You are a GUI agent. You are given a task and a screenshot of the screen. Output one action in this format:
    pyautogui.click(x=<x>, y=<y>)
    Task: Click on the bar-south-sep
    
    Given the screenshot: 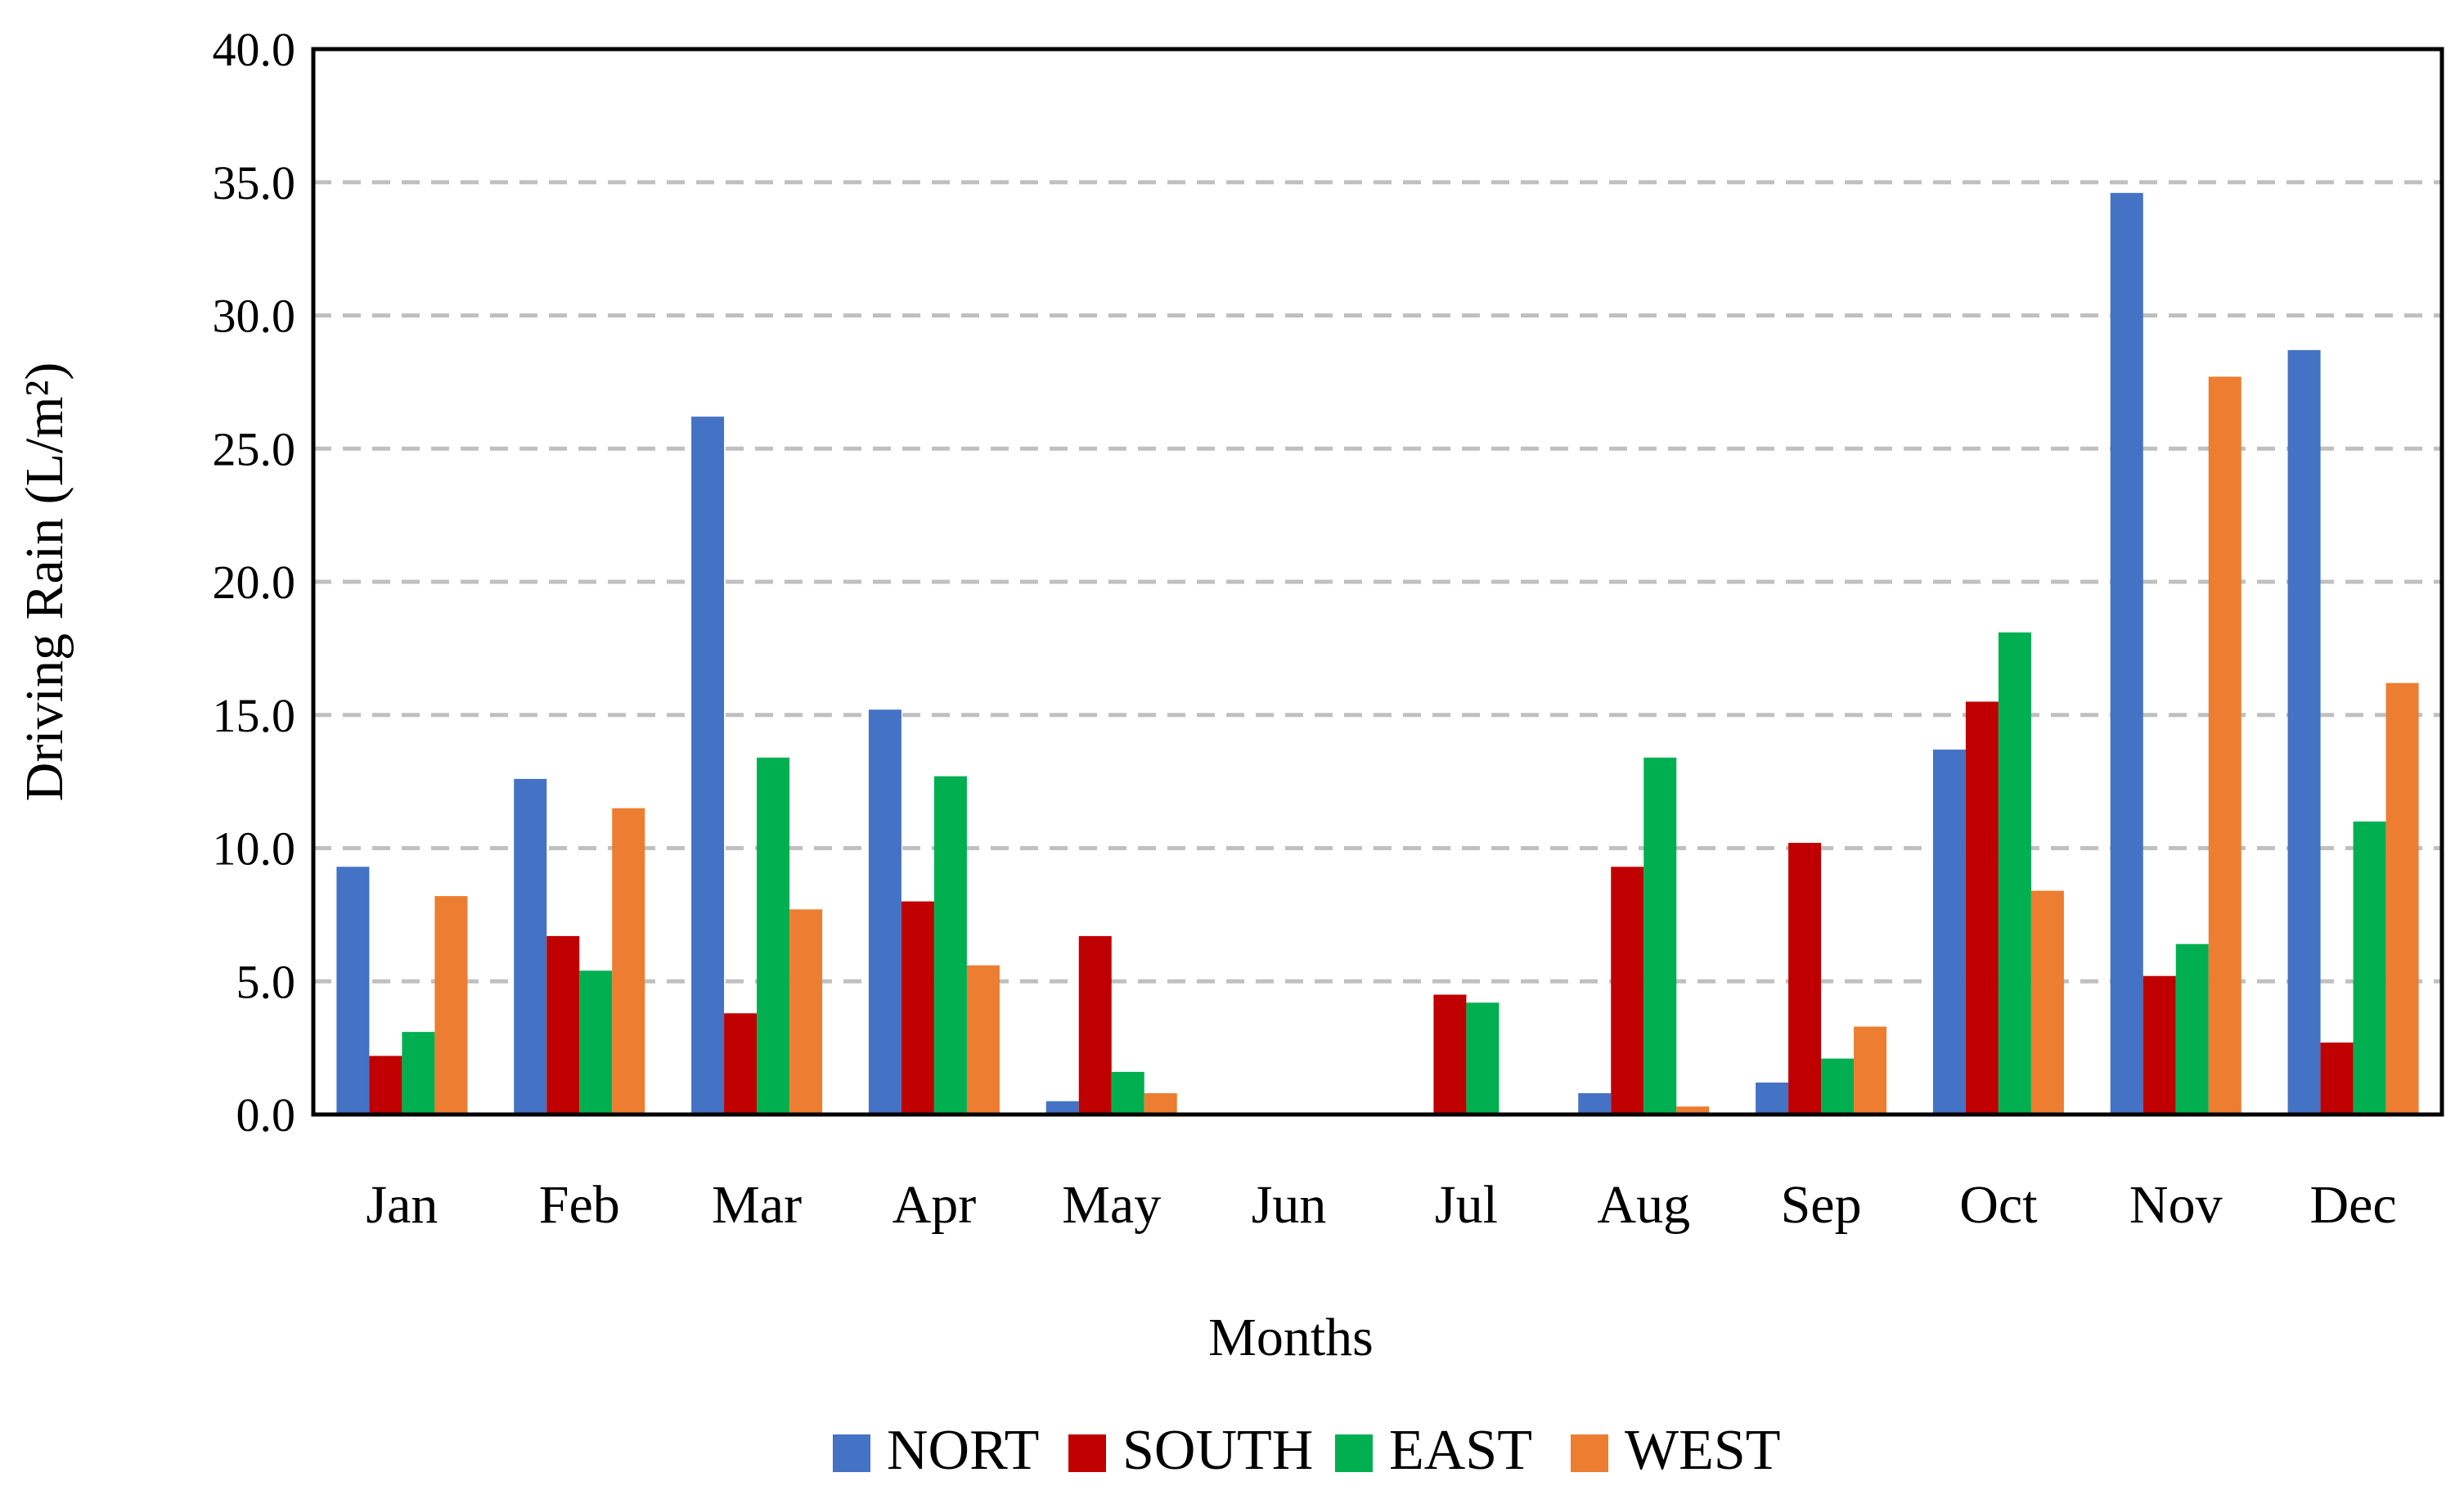 What is the action you would take?
    pyautogui.click(x=1805, y=978)
    